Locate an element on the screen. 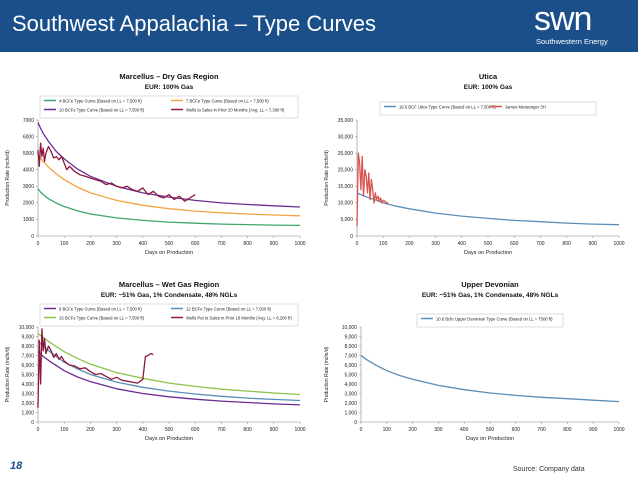  y-tick-label: 30,000 is located at coordinates (346, 137).